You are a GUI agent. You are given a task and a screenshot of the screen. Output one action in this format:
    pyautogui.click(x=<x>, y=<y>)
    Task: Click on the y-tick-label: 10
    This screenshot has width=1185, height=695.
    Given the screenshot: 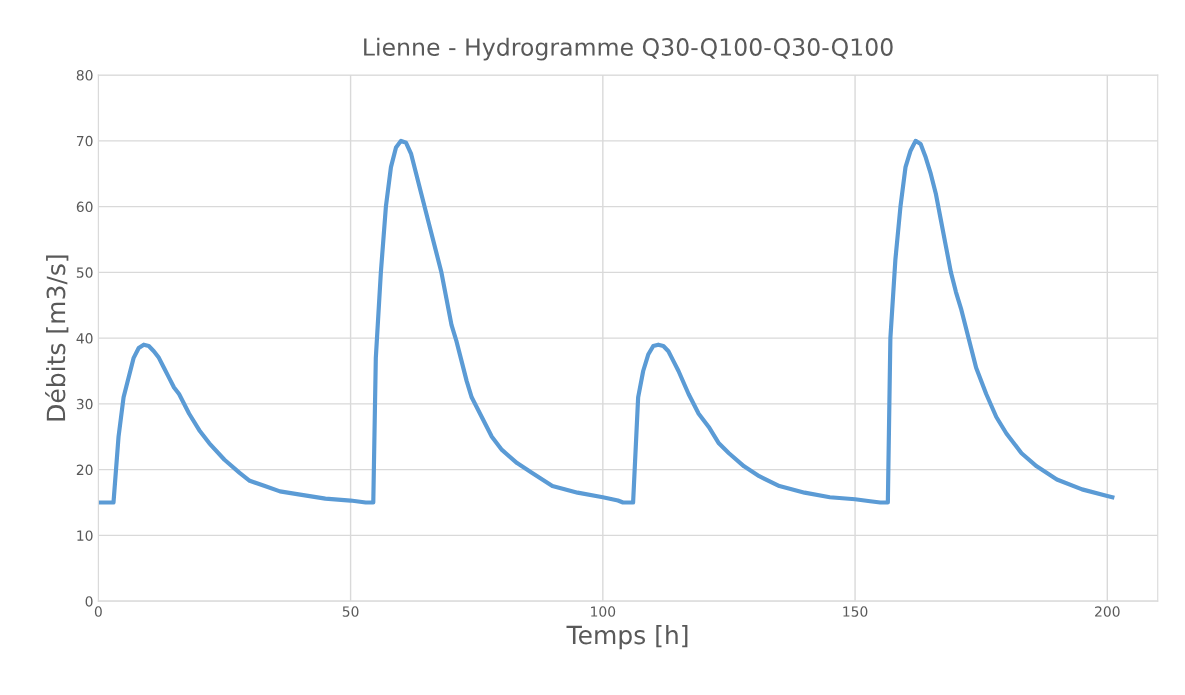 What is the action you would take?
    pyautogui.click(x=85, y=535)
    